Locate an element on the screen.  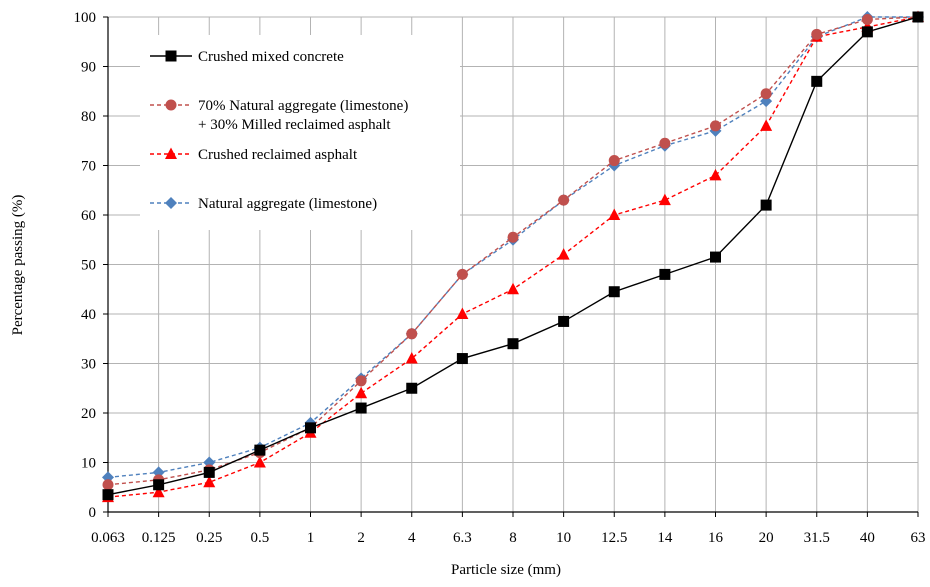
x-tick-label: 6.3 is located at coordinates (462, 538).